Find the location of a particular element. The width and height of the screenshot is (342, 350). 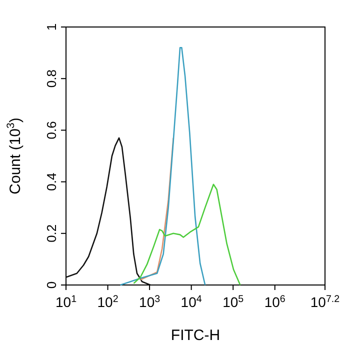

y-tick-label: 0.6 is located at coordinates (51, 130).